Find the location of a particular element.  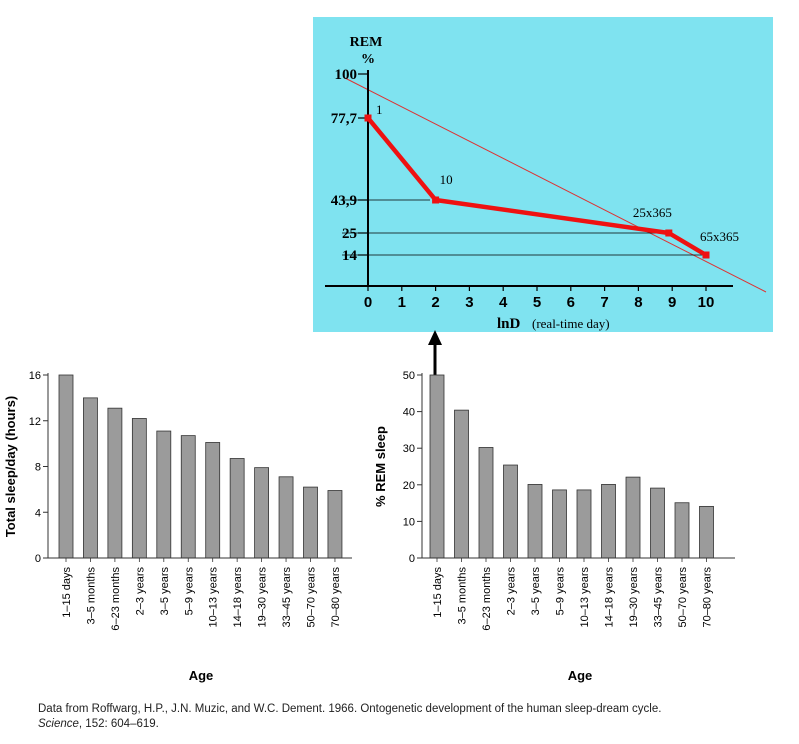

rem-x-tick-label: 14–18 years is located at coordinates (610, 597).